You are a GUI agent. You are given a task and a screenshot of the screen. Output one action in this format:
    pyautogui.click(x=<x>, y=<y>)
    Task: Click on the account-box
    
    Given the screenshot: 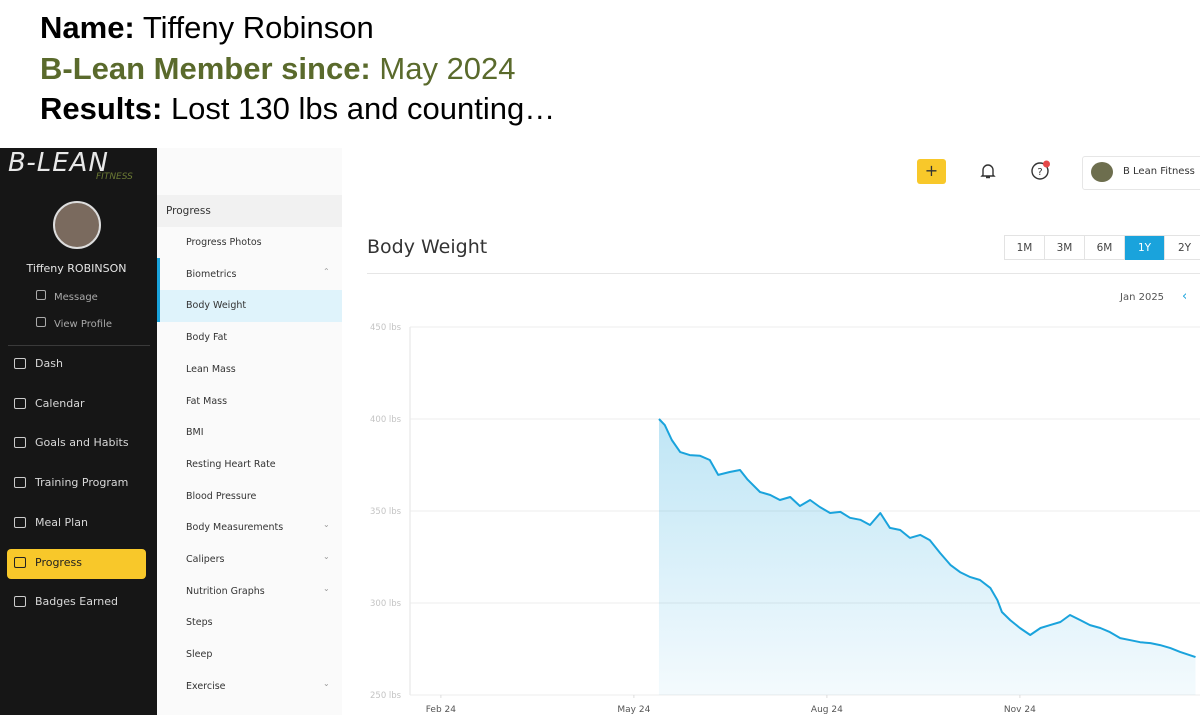 What is the action you would take?
    pyautogui.click(x=1141, y=173)
    